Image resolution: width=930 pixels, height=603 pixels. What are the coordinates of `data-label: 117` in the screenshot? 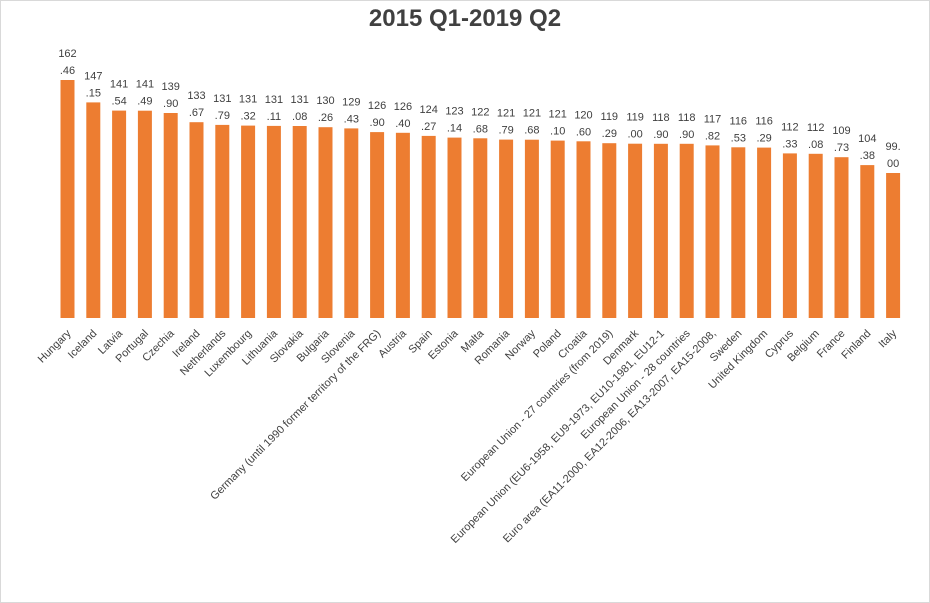 It's located at (713, 119).